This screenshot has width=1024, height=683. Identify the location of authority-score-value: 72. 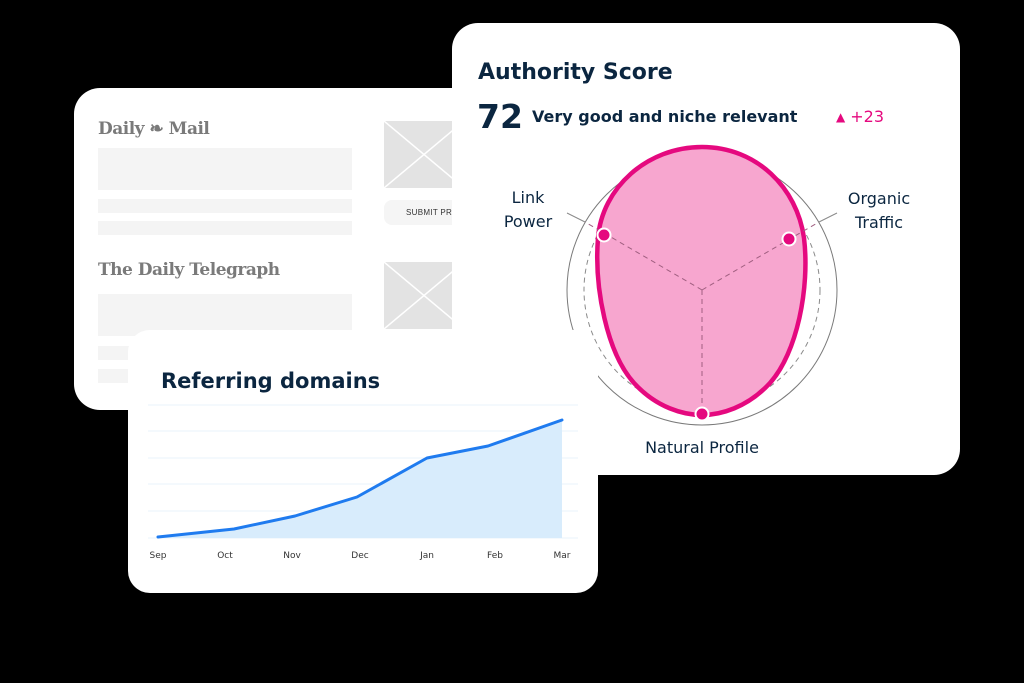
(500, 116).